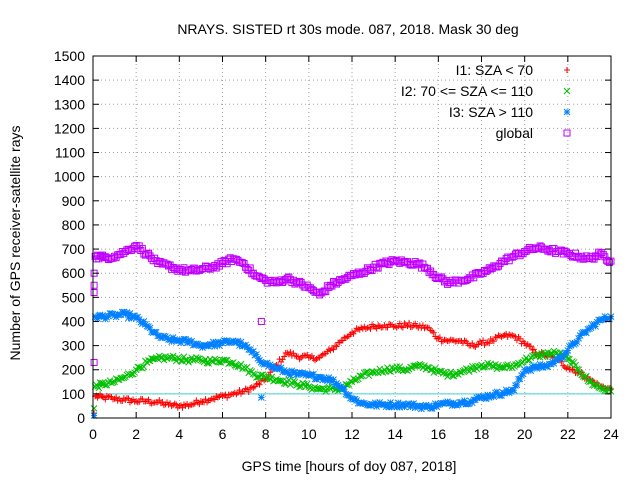 This screenshot has height=480, width=640. Describe the element at coordinates (74, 201) in the screenshot. I see `y-tick-label: 900` at that location.